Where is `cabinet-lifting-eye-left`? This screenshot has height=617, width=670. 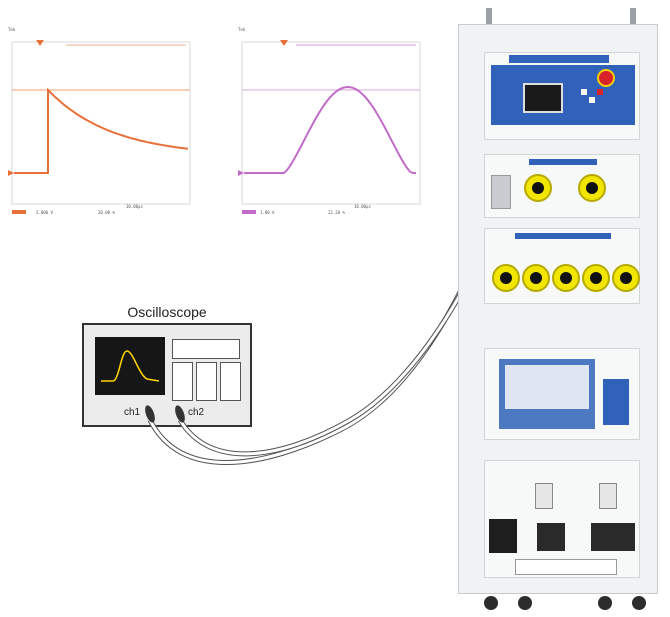 cabinet-lifting-eye-left is located at coordinates (489, 17).